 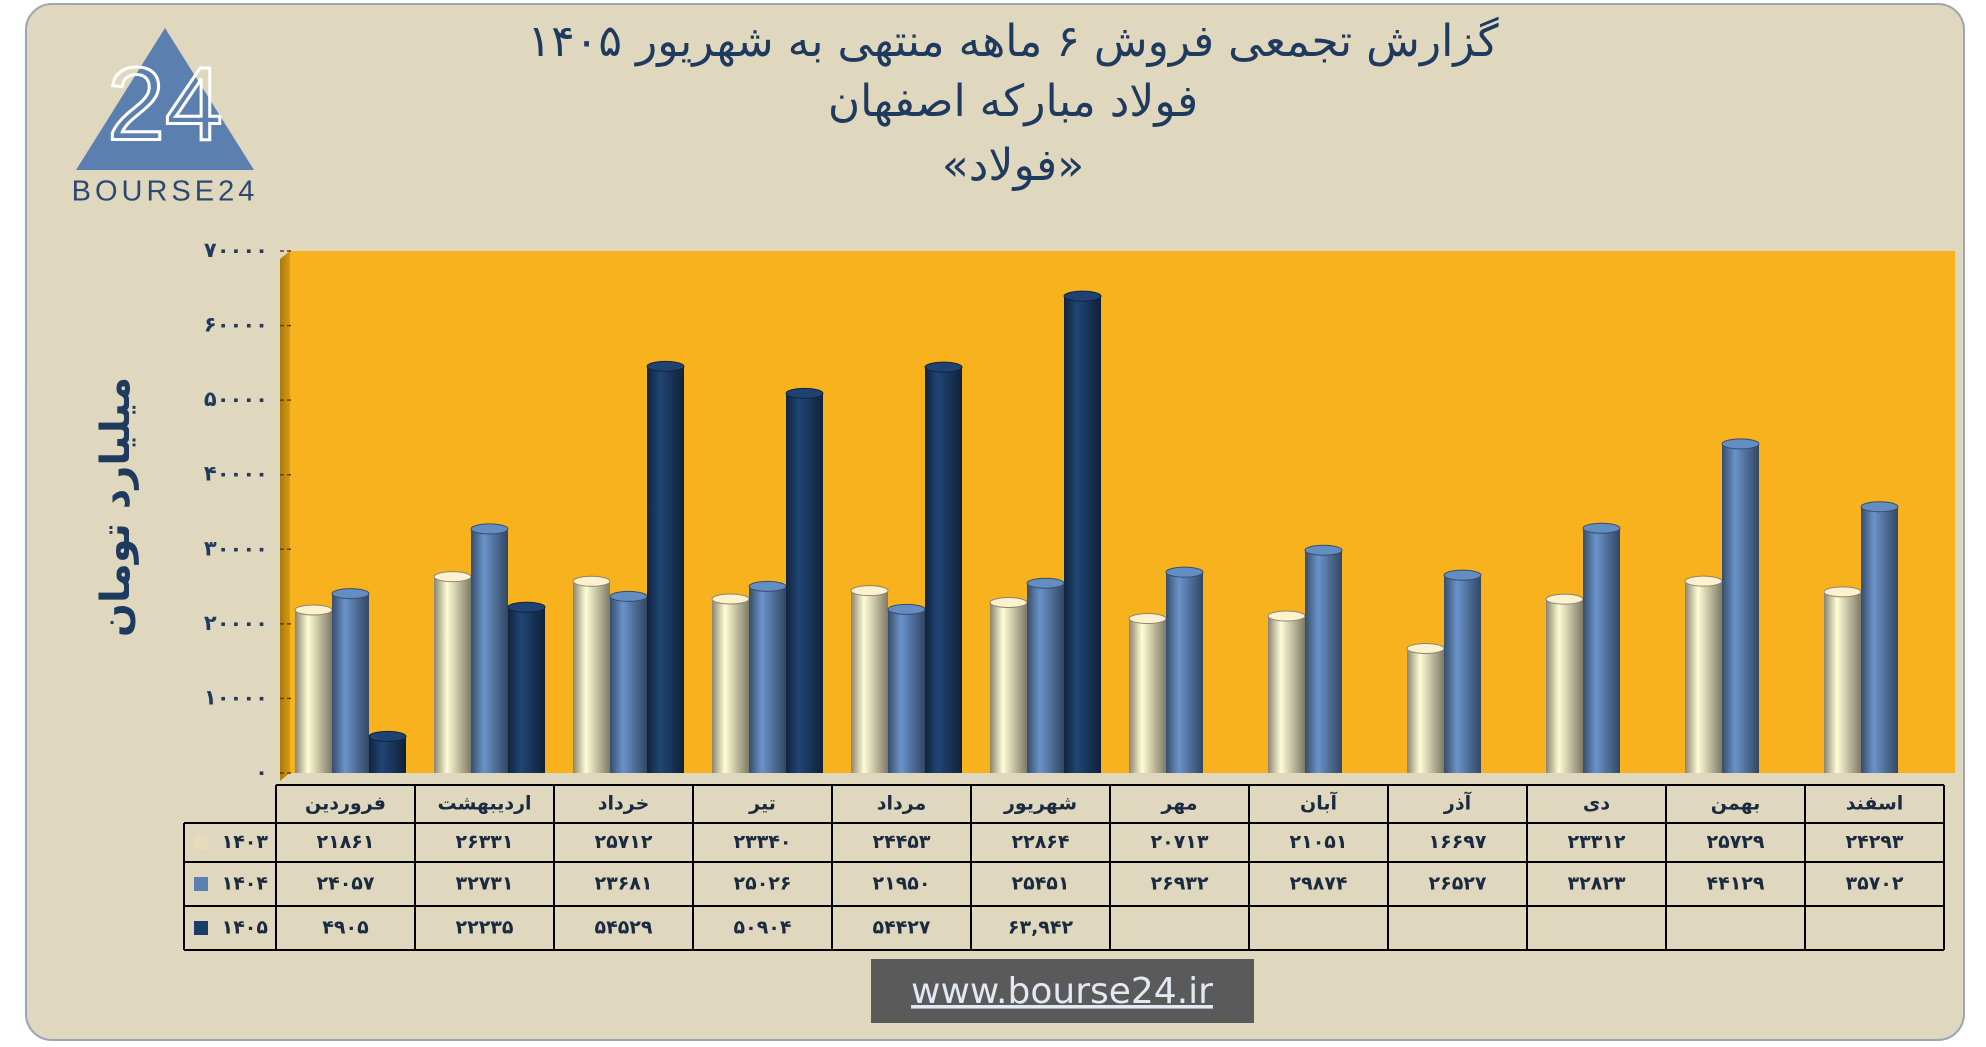 What do you see at coordinates (624, 804) in the screenshot?
I see `x-tick-label: خرداد` at bounding box center [624, 804].